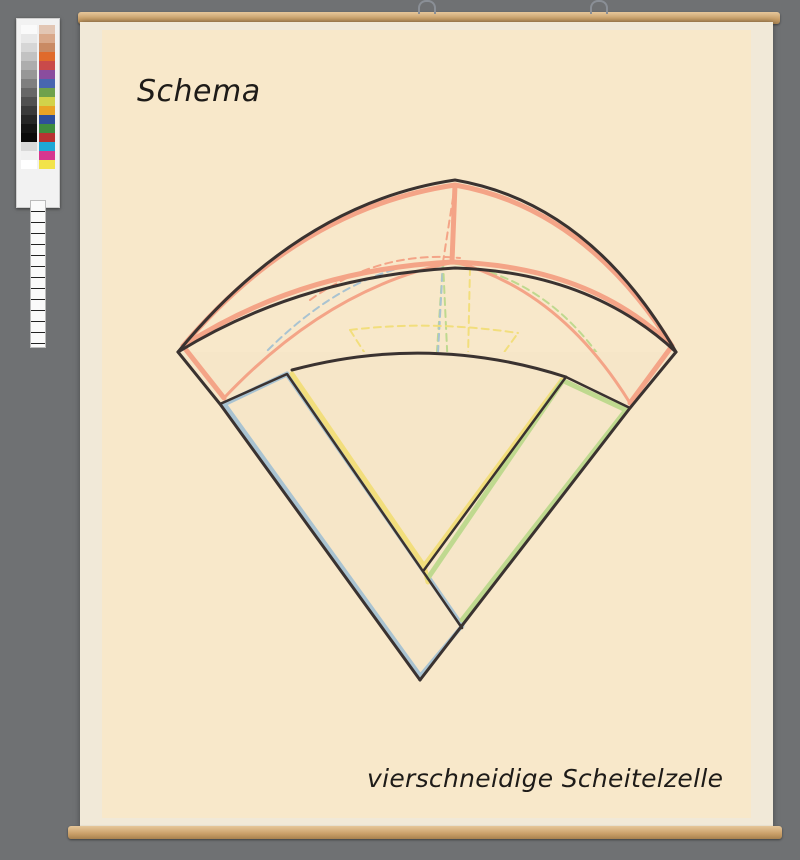 The image size is (800, 860). I want to click on poster-caption: vierschneidige Scheitelzelle, so click(545, 778).